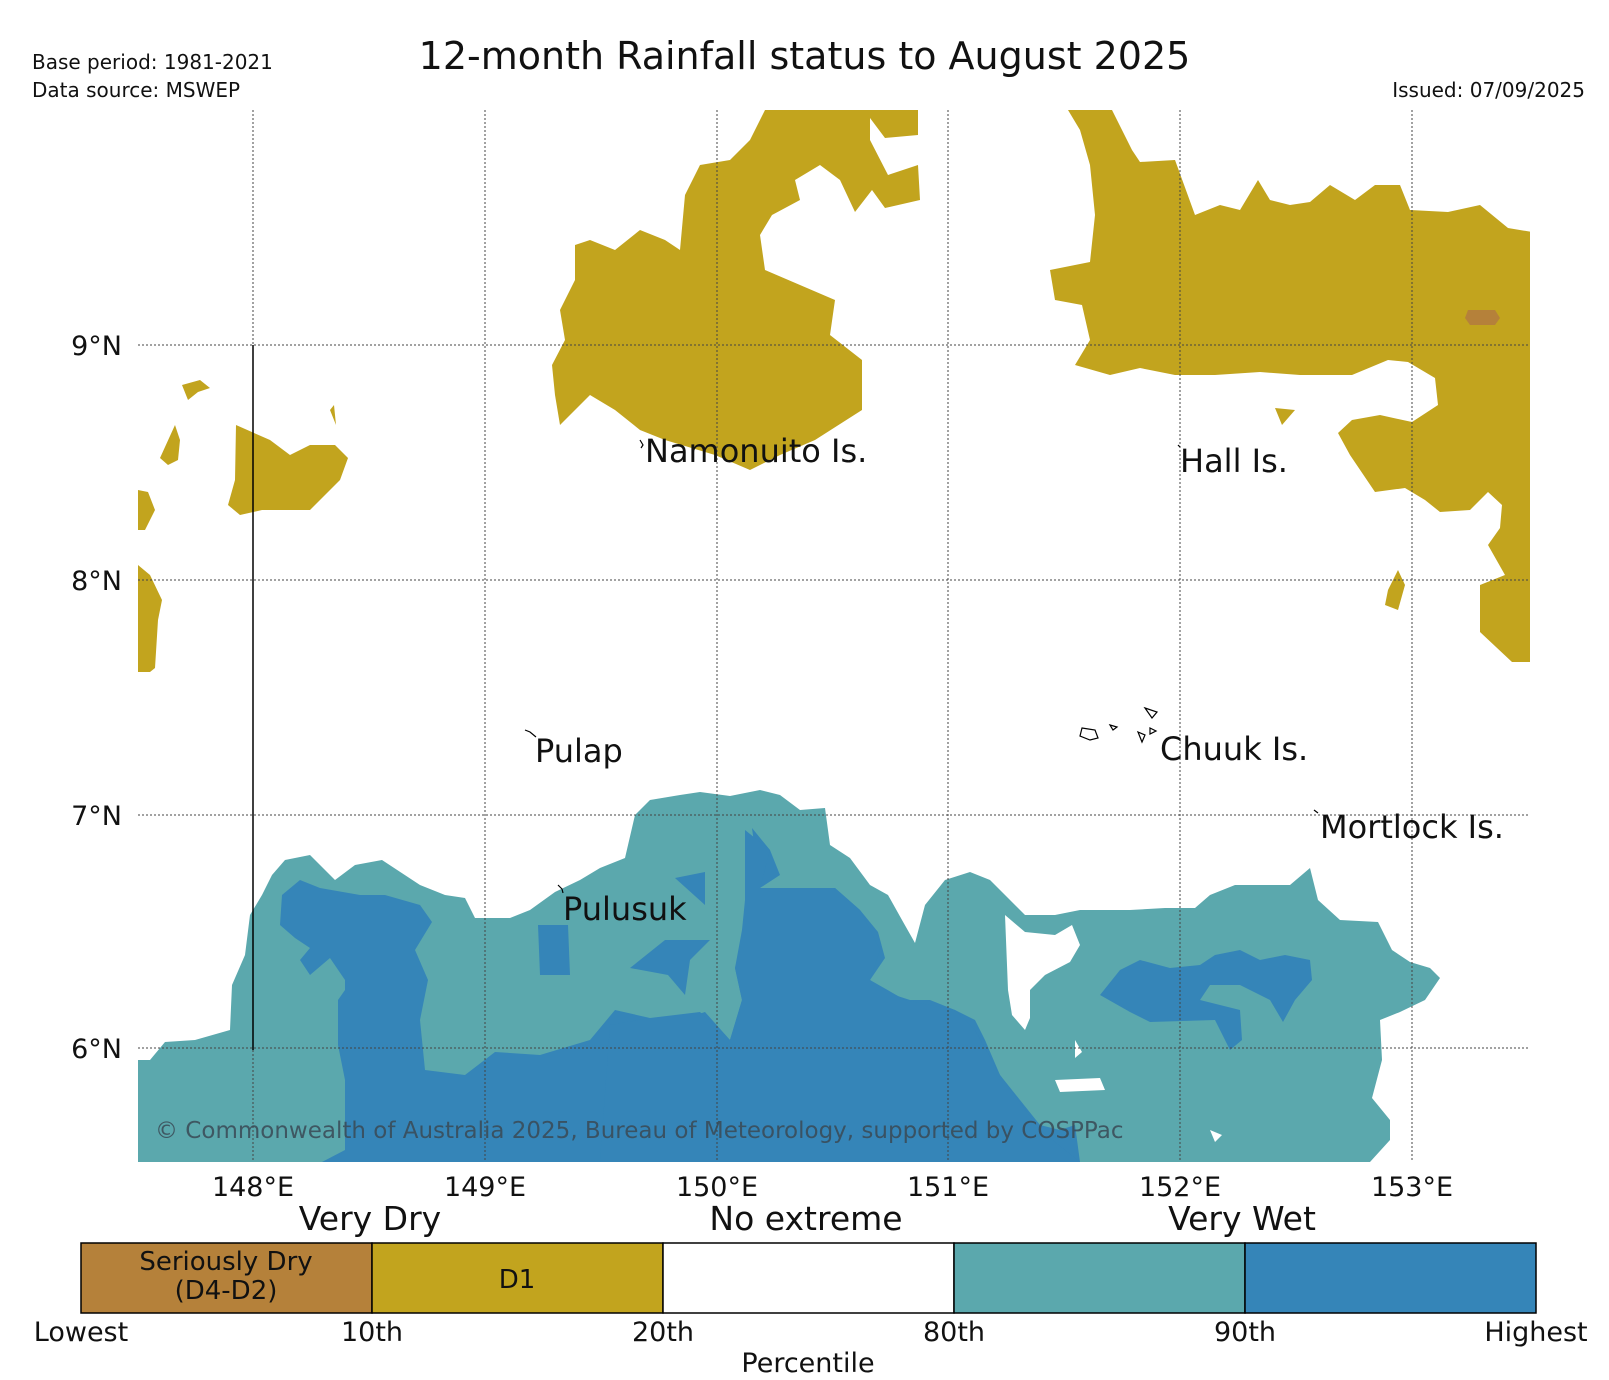 The width and height of the screenshot is (1609, 1380). What do you see at coordinates (225, 1262) in the screenshot?
I see `legend-box-label-seriously-dry: Seriously Dry` at bounding box center [225, 1262].